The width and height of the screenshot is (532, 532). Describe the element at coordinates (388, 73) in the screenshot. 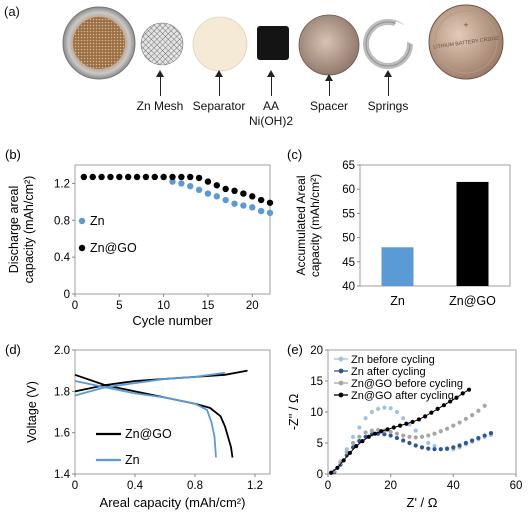

I see `arrowhead-springs` at that location.